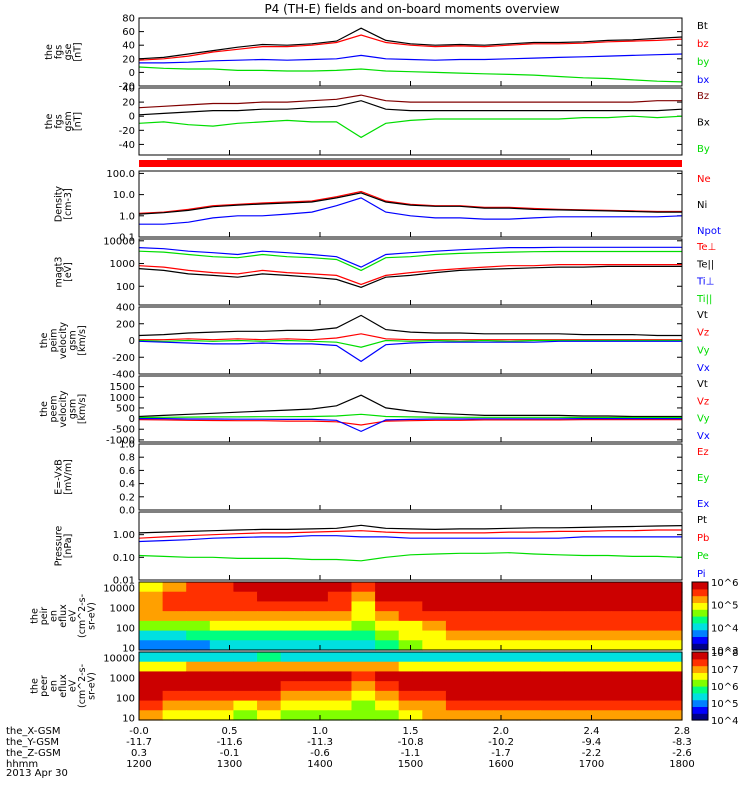 Image resolution: width=750 pixels, height=804 pixels. I want to click on density-series-line, so click(410, 202).